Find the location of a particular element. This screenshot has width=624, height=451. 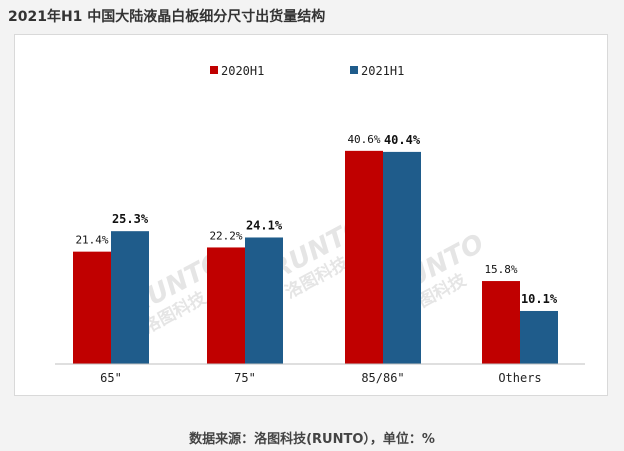

data-label: 21.4% is located at coordinates (91, 240).